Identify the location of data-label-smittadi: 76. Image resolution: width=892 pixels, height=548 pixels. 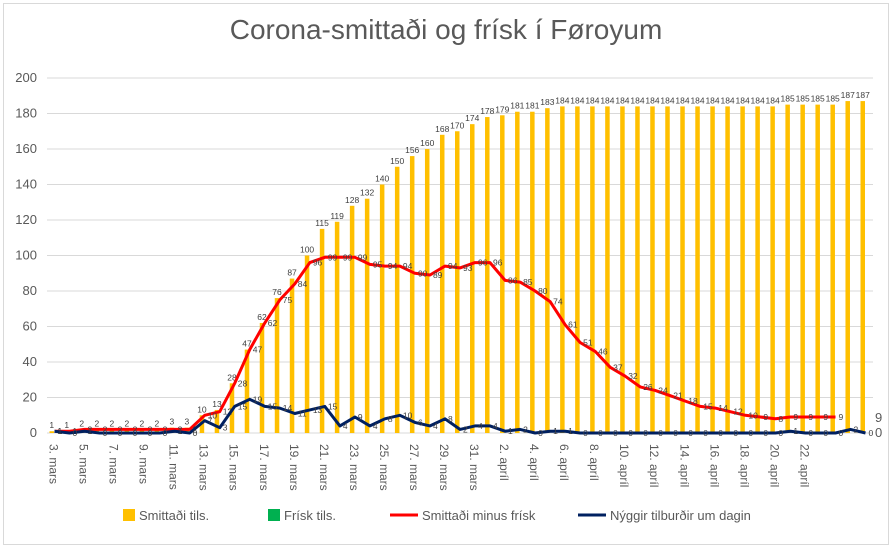
(277, 292).